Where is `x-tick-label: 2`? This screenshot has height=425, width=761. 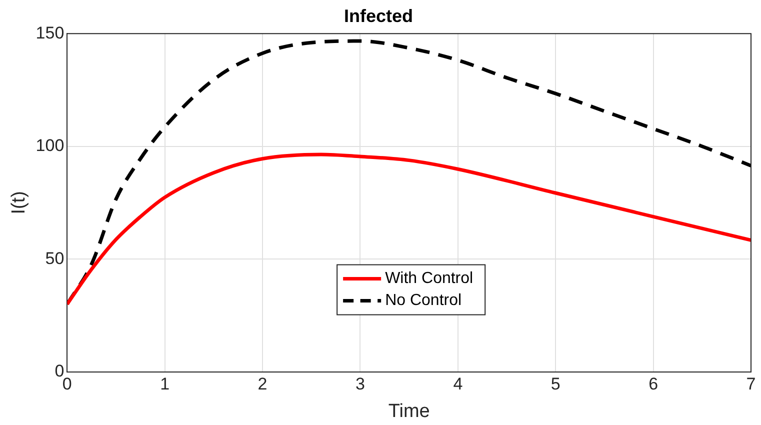 x-tick-label: 2 is located at coordinates (263, 384).